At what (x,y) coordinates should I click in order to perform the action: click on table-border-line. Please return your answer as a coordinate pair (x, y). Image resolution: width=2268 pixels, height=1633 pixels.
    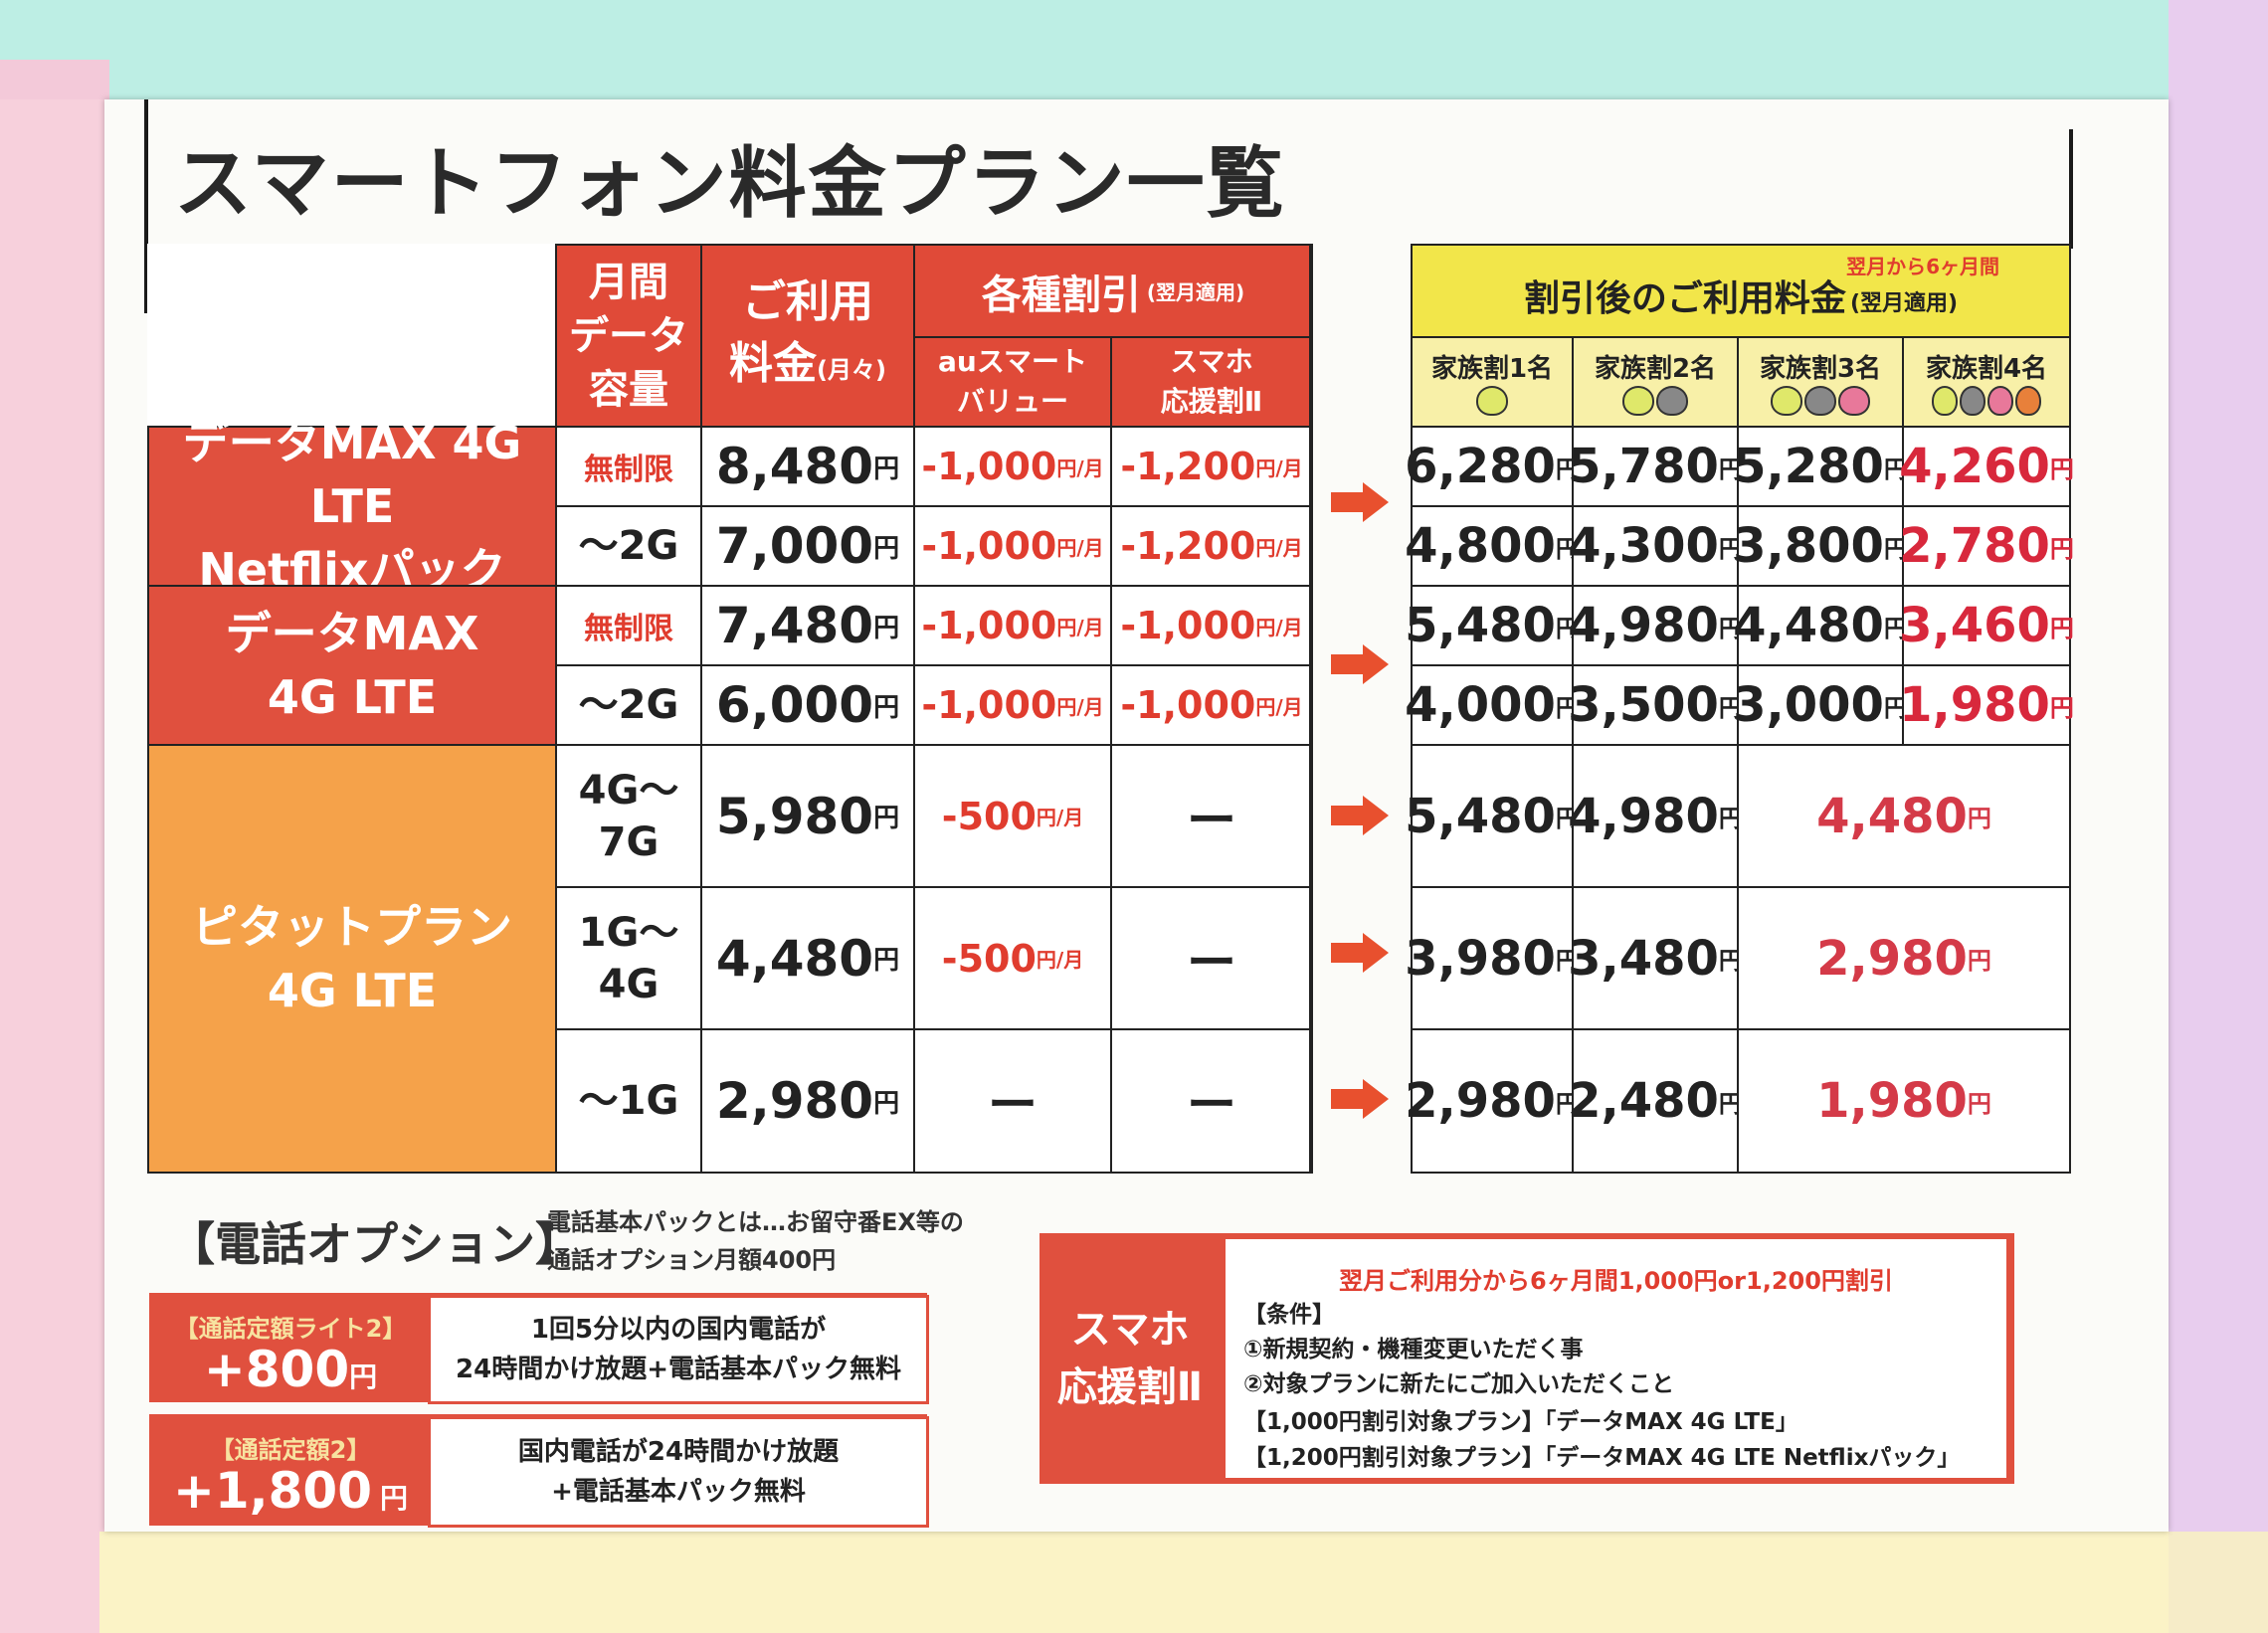
    Looking at the image, I should click on (2071, 189).